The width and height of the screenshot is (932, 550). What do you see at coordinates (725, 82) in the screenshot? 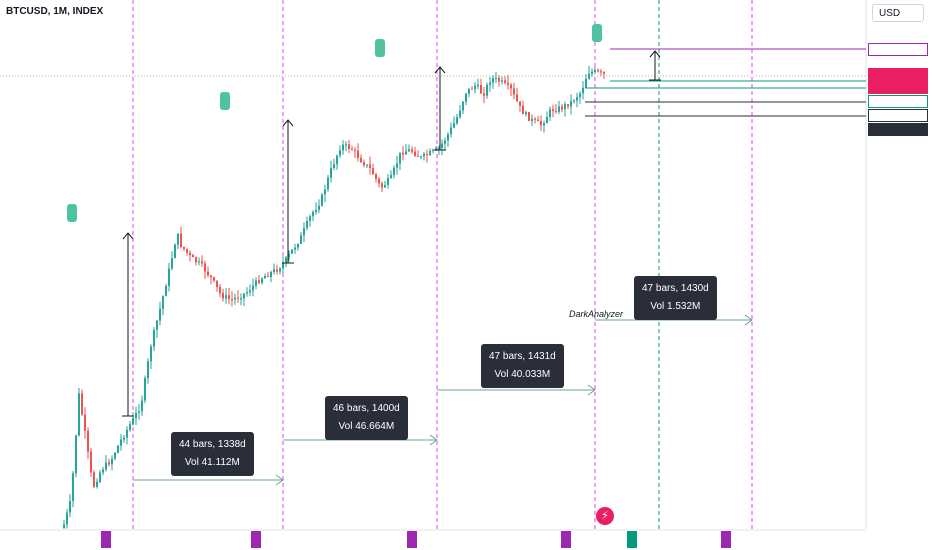
I see `horizontal-levels` at bounding box center [725, 82].